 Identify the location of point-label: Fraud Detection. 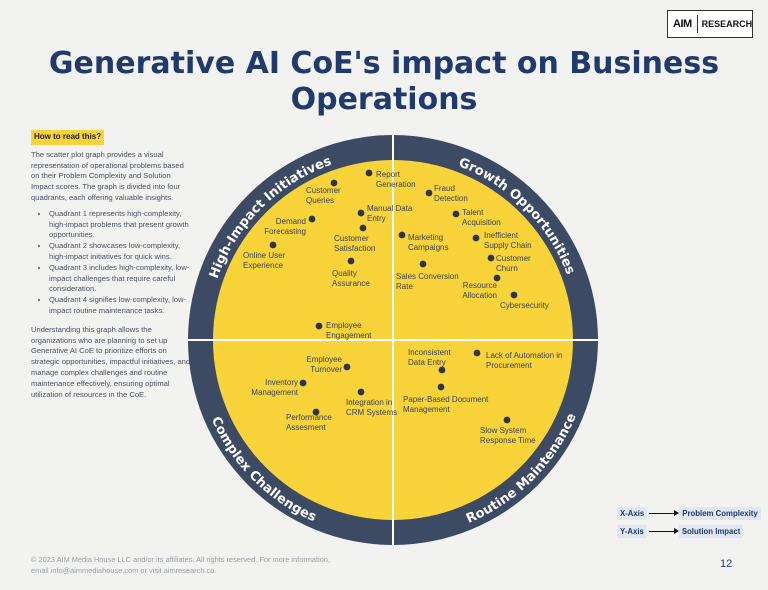
(451, 193).